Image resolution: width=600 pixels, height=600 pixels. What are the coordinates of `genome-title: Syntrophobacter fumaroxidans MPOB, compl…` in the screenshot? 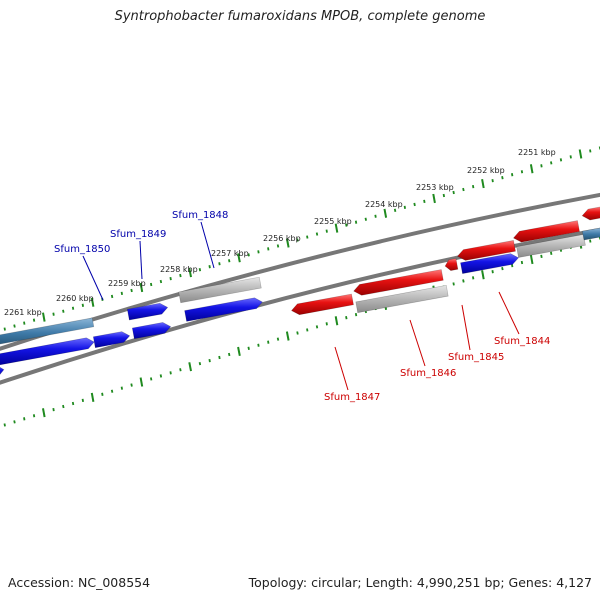 It's located at (300, 16).